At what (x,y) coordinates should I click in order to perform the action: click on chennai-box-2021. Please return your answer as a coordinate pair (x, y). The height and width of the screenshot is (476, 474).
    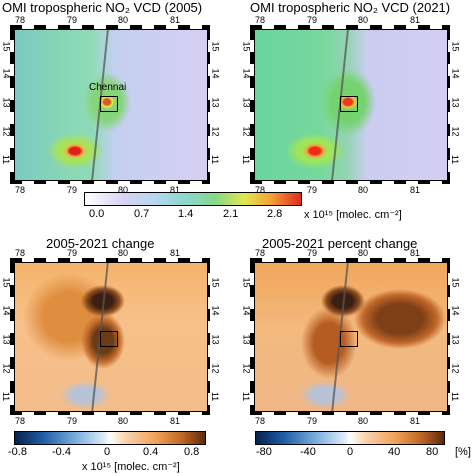
    Looking at the image, I should click on (349, 104).